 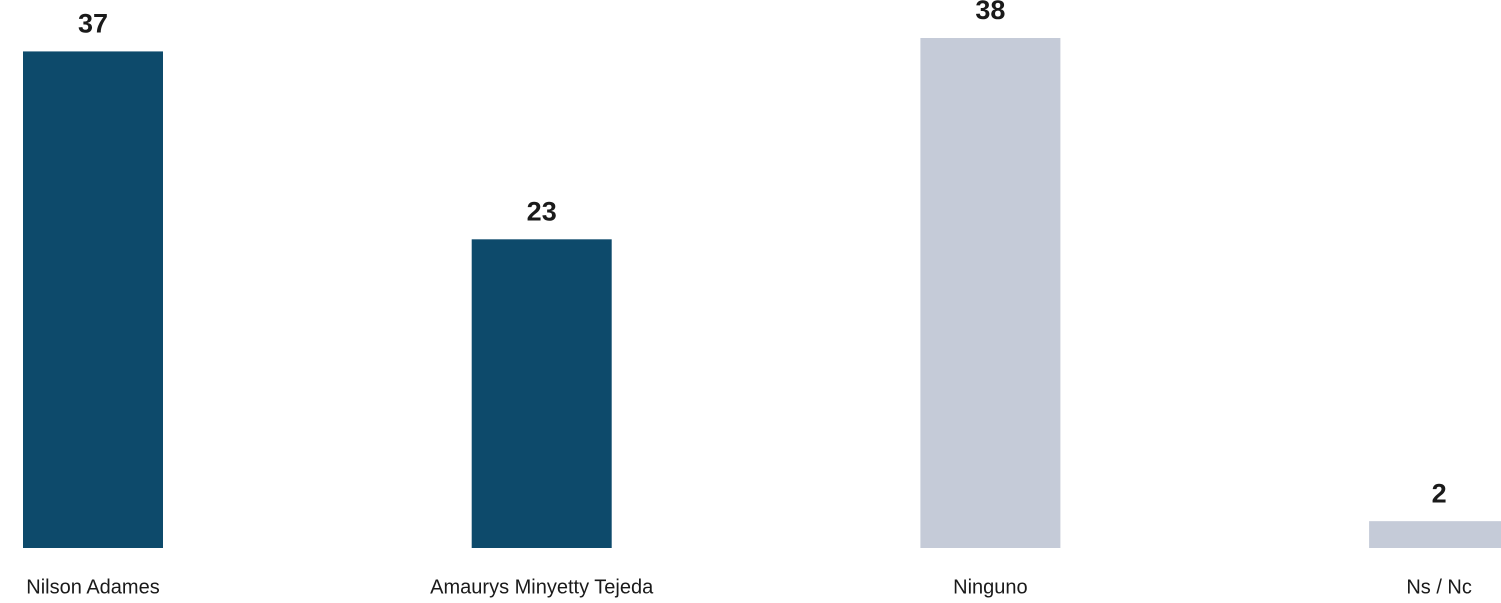 What do you see at coordinates (990, 587) in the screenshot?
I see `x-tick-label: Ninguno` at bounding box center [990, 587].